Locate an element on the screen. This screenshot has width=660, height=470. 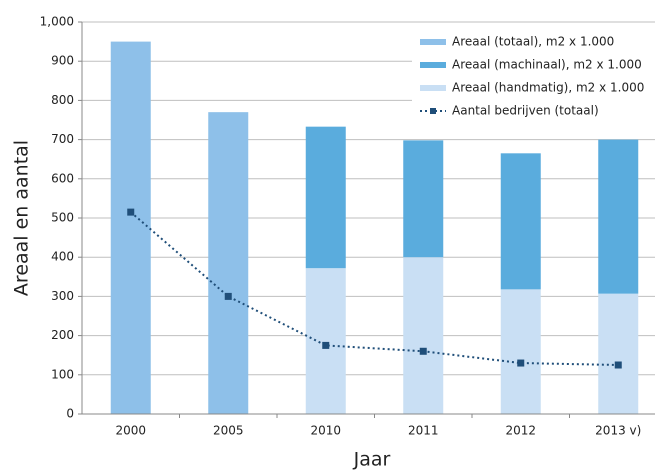
y-tick-label: 100 is located at coordinates (62, 374).